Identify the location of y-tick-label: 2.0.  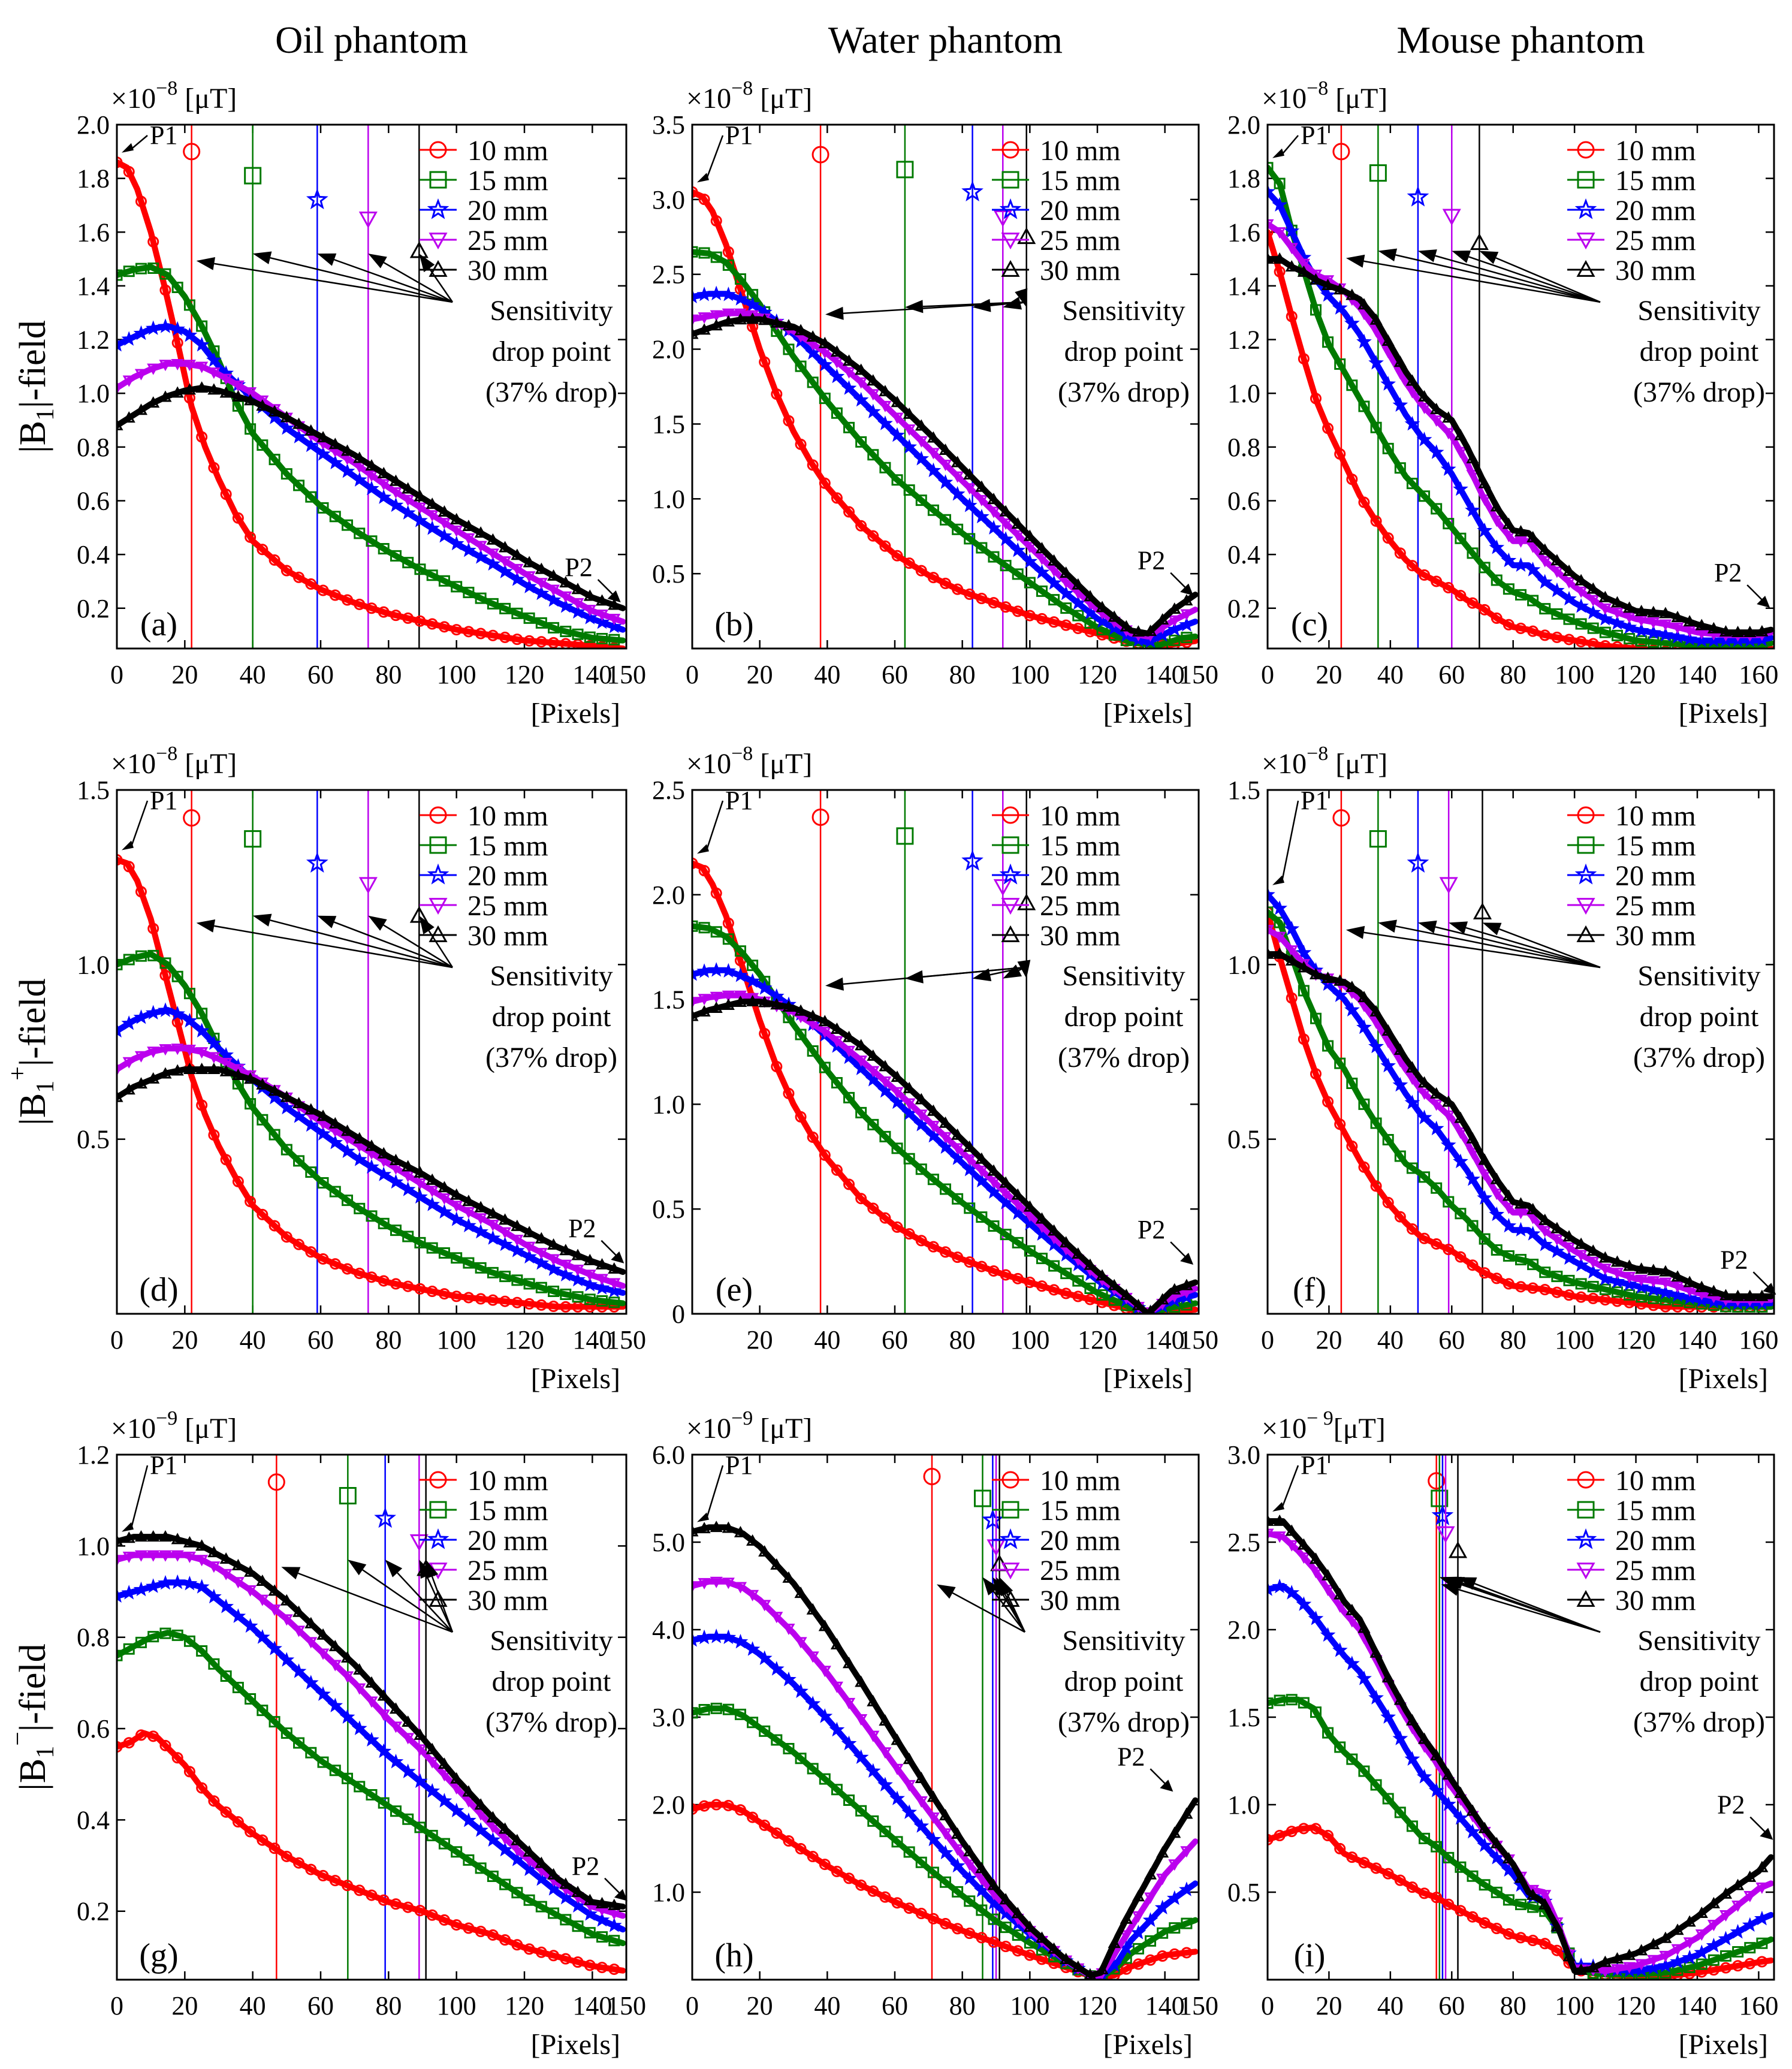
(1243, 125).